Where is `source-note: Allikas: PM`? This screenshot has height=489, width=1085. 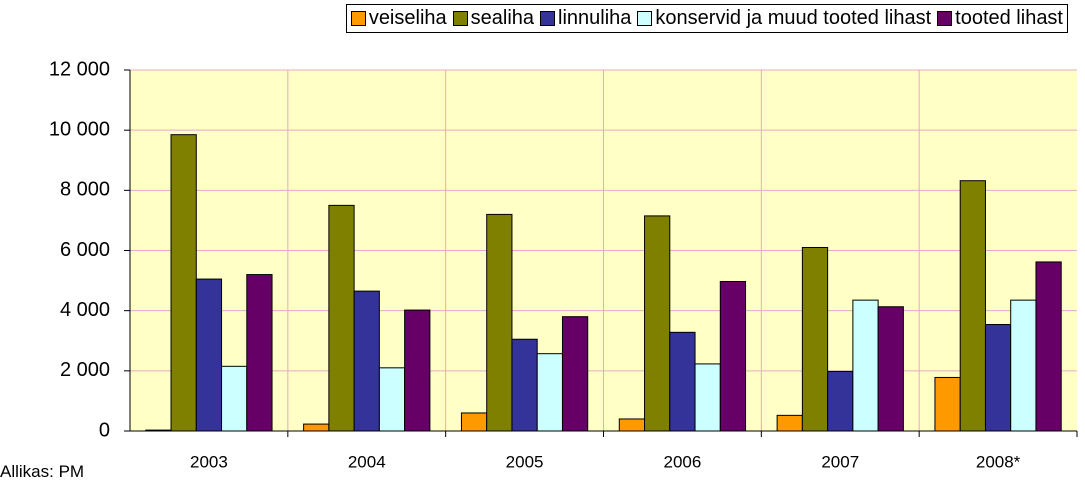
source-note: Allikas: PM is located at coordinates (42, 471).